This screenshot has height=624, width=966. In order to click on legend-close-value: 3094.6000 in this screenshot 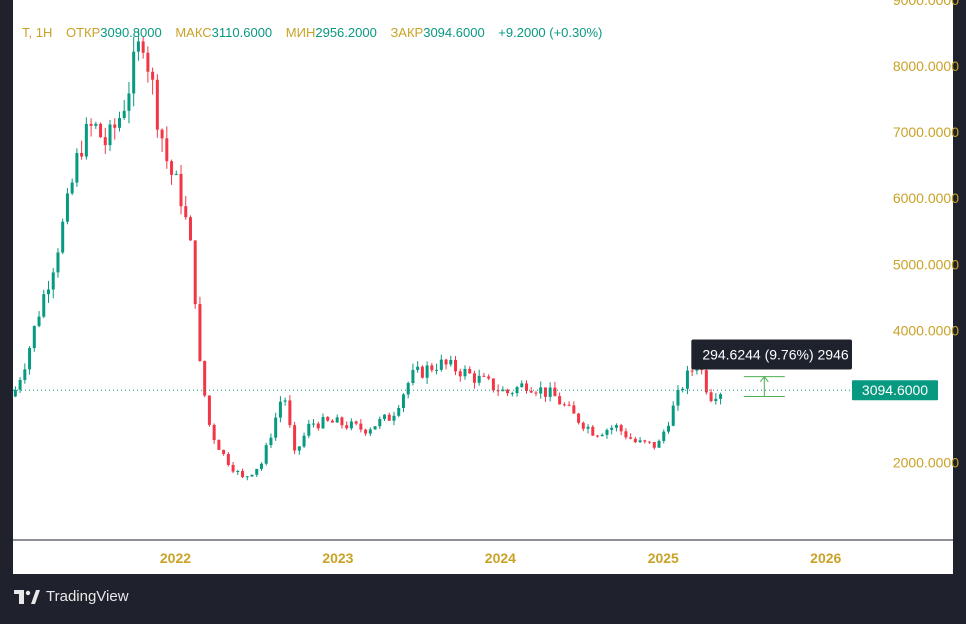, I will do `click(454, 32)`.